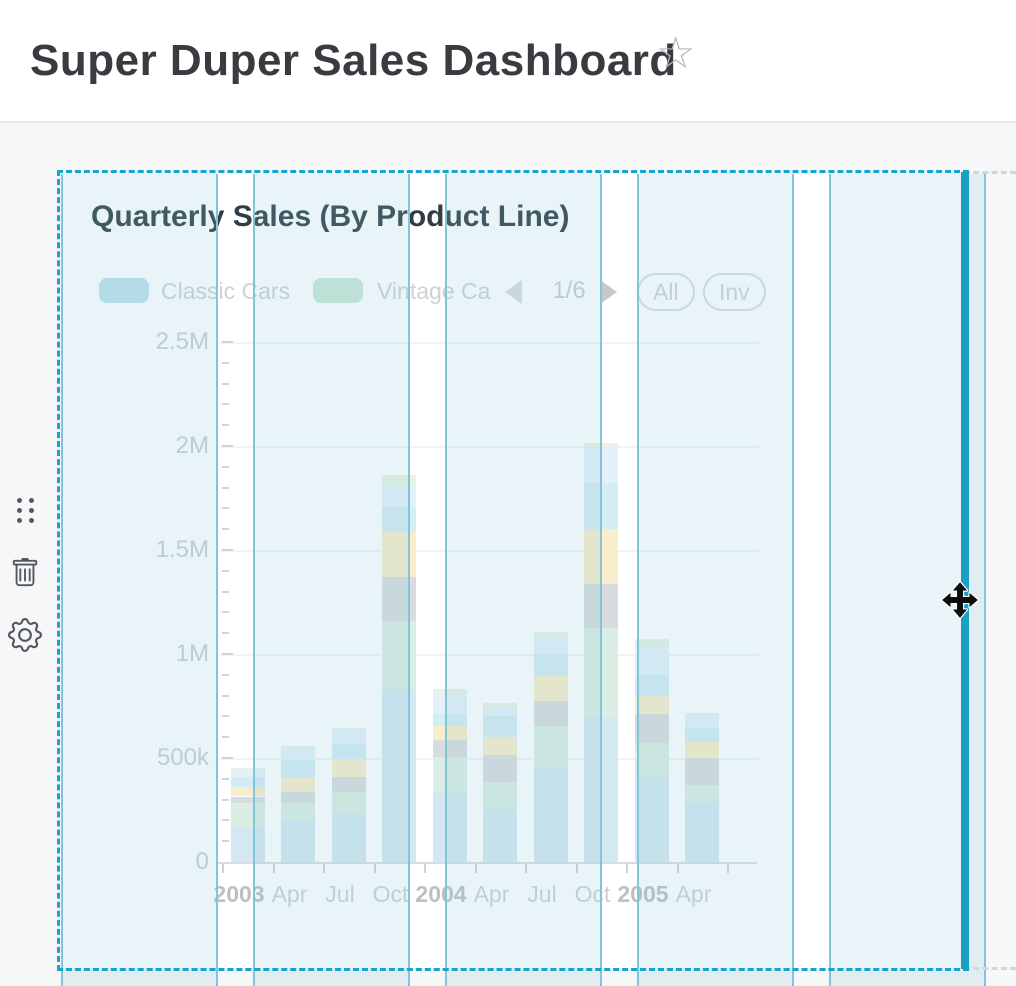 This screenshot has width=1016, height=986. Describe the element at coordinates (124, 290) in the screenshot. I see `legend-swatch-classic-cars` at that location.